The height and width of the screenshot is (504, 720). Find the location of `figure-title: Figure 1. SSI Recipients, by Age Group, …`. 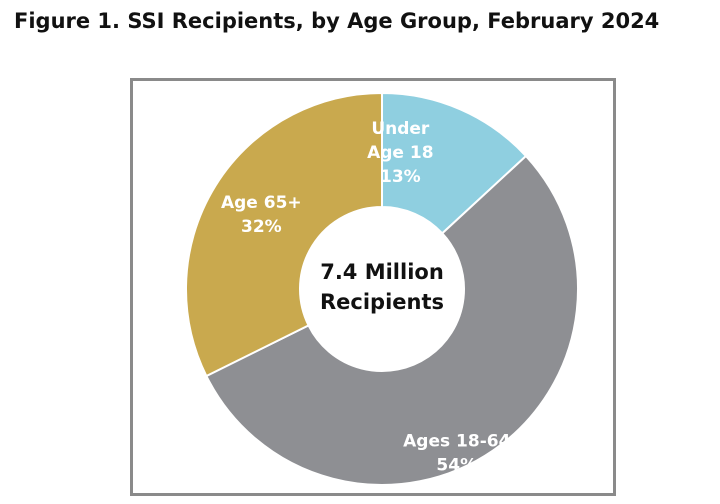

figure-title: Figure 1. SSI Recipients, by Age Group, … is located at coordinates (337, 21).